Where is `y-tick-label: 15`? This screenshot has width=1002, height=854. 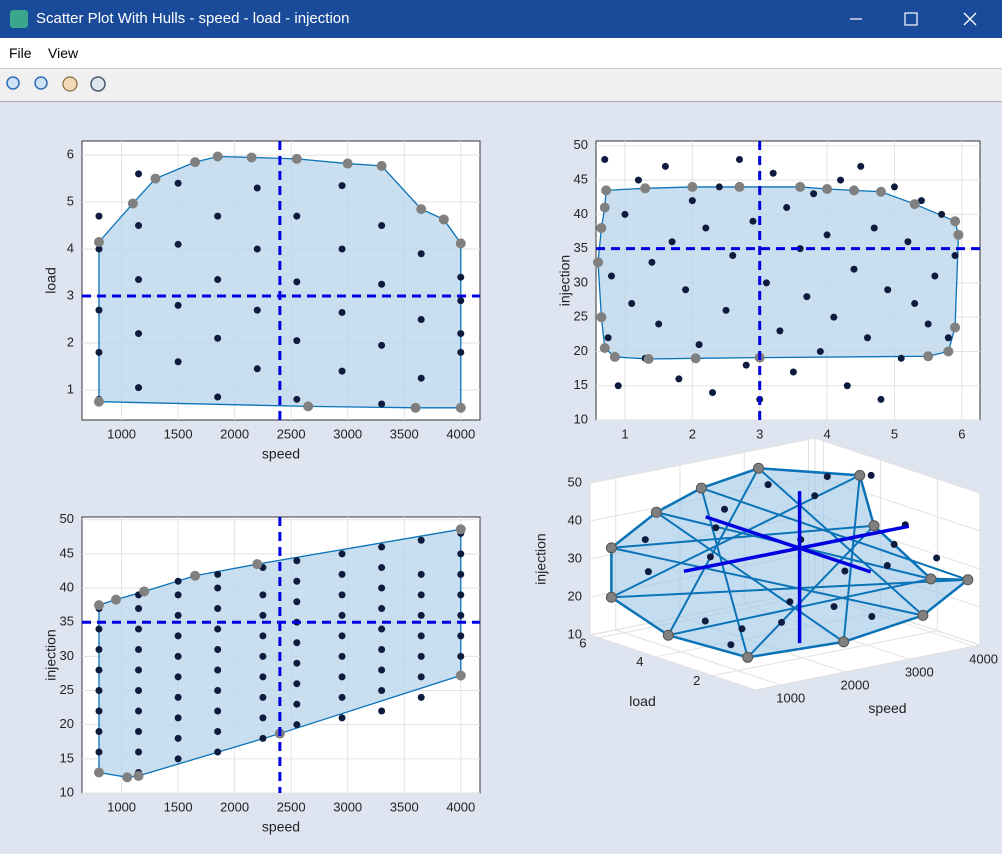
y-tick-label: 15 is located at coordinates (581, 384).